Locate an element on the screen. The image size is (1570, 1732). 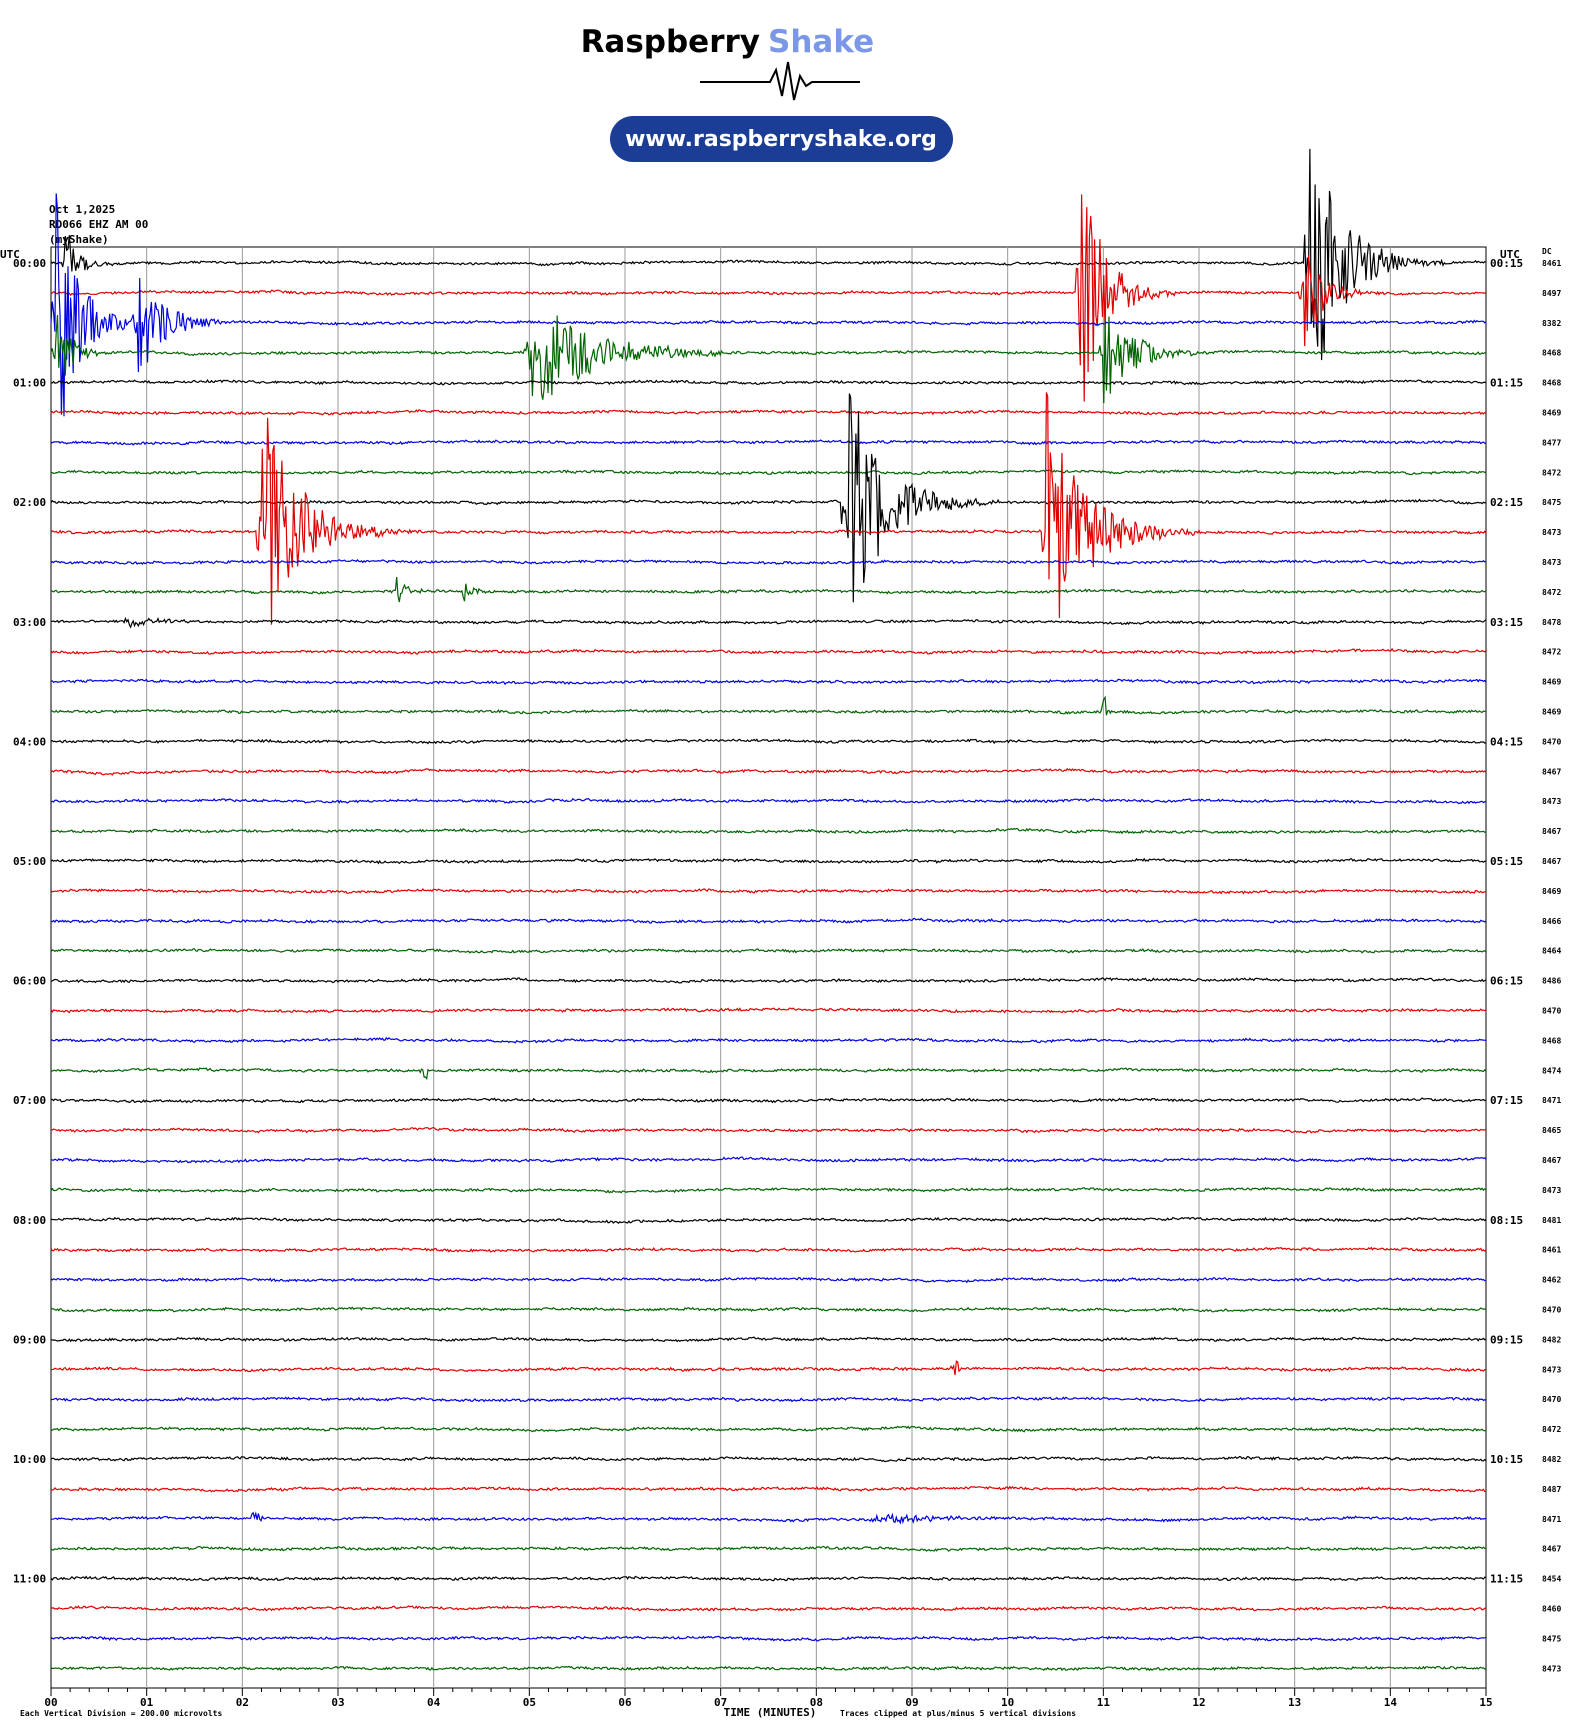
dc-value: 8487 is located at coordinates (1551, 1489).